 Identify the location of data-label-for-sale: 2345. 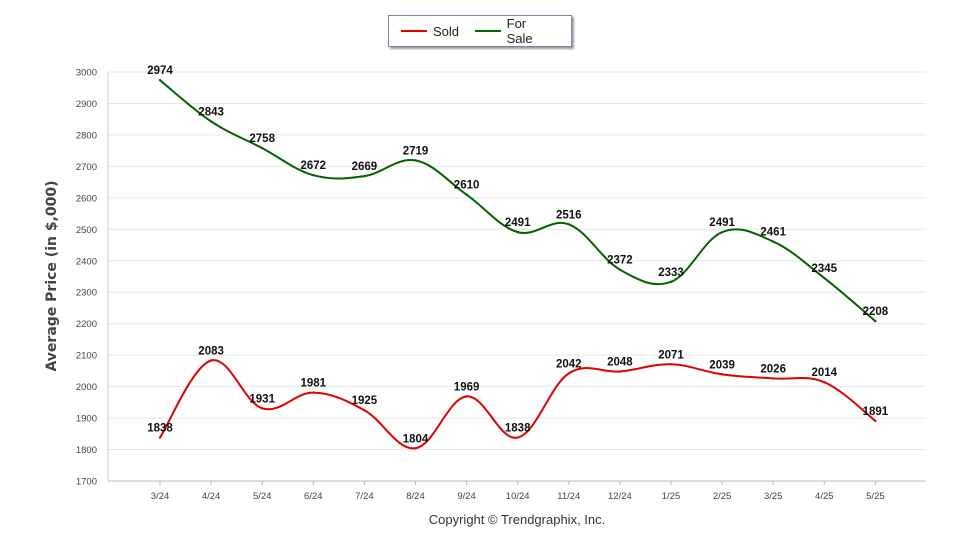
(825, 269).